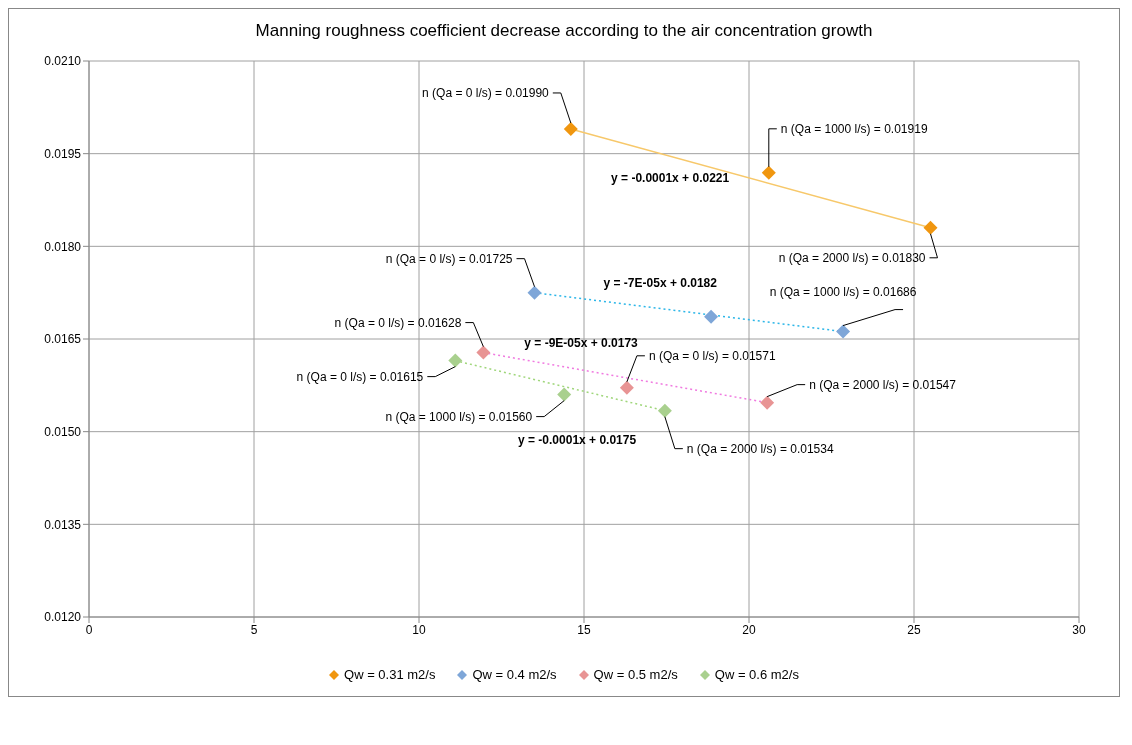  What do you see at coordinates (581, 342) in the screenshot?
I see `annotation: y = -9E-05x + 0.0173` at bounding box center [581, 342].